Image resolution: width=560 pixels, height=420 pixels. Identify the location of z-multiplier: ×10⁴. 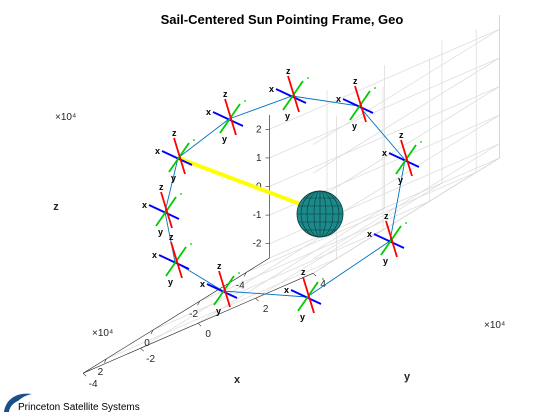
(65, 117).